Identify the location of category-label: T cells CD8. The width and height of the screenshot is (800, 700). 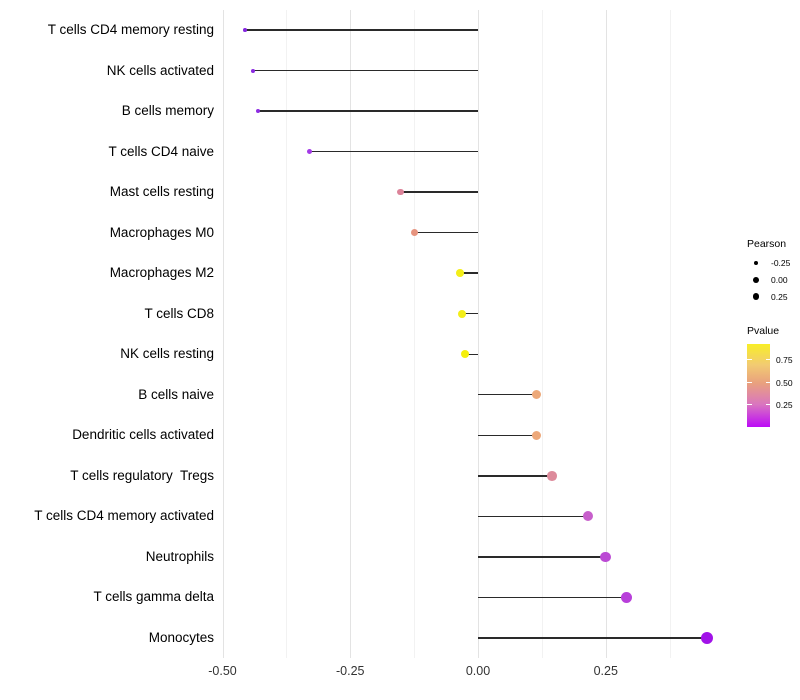
(179, 313).